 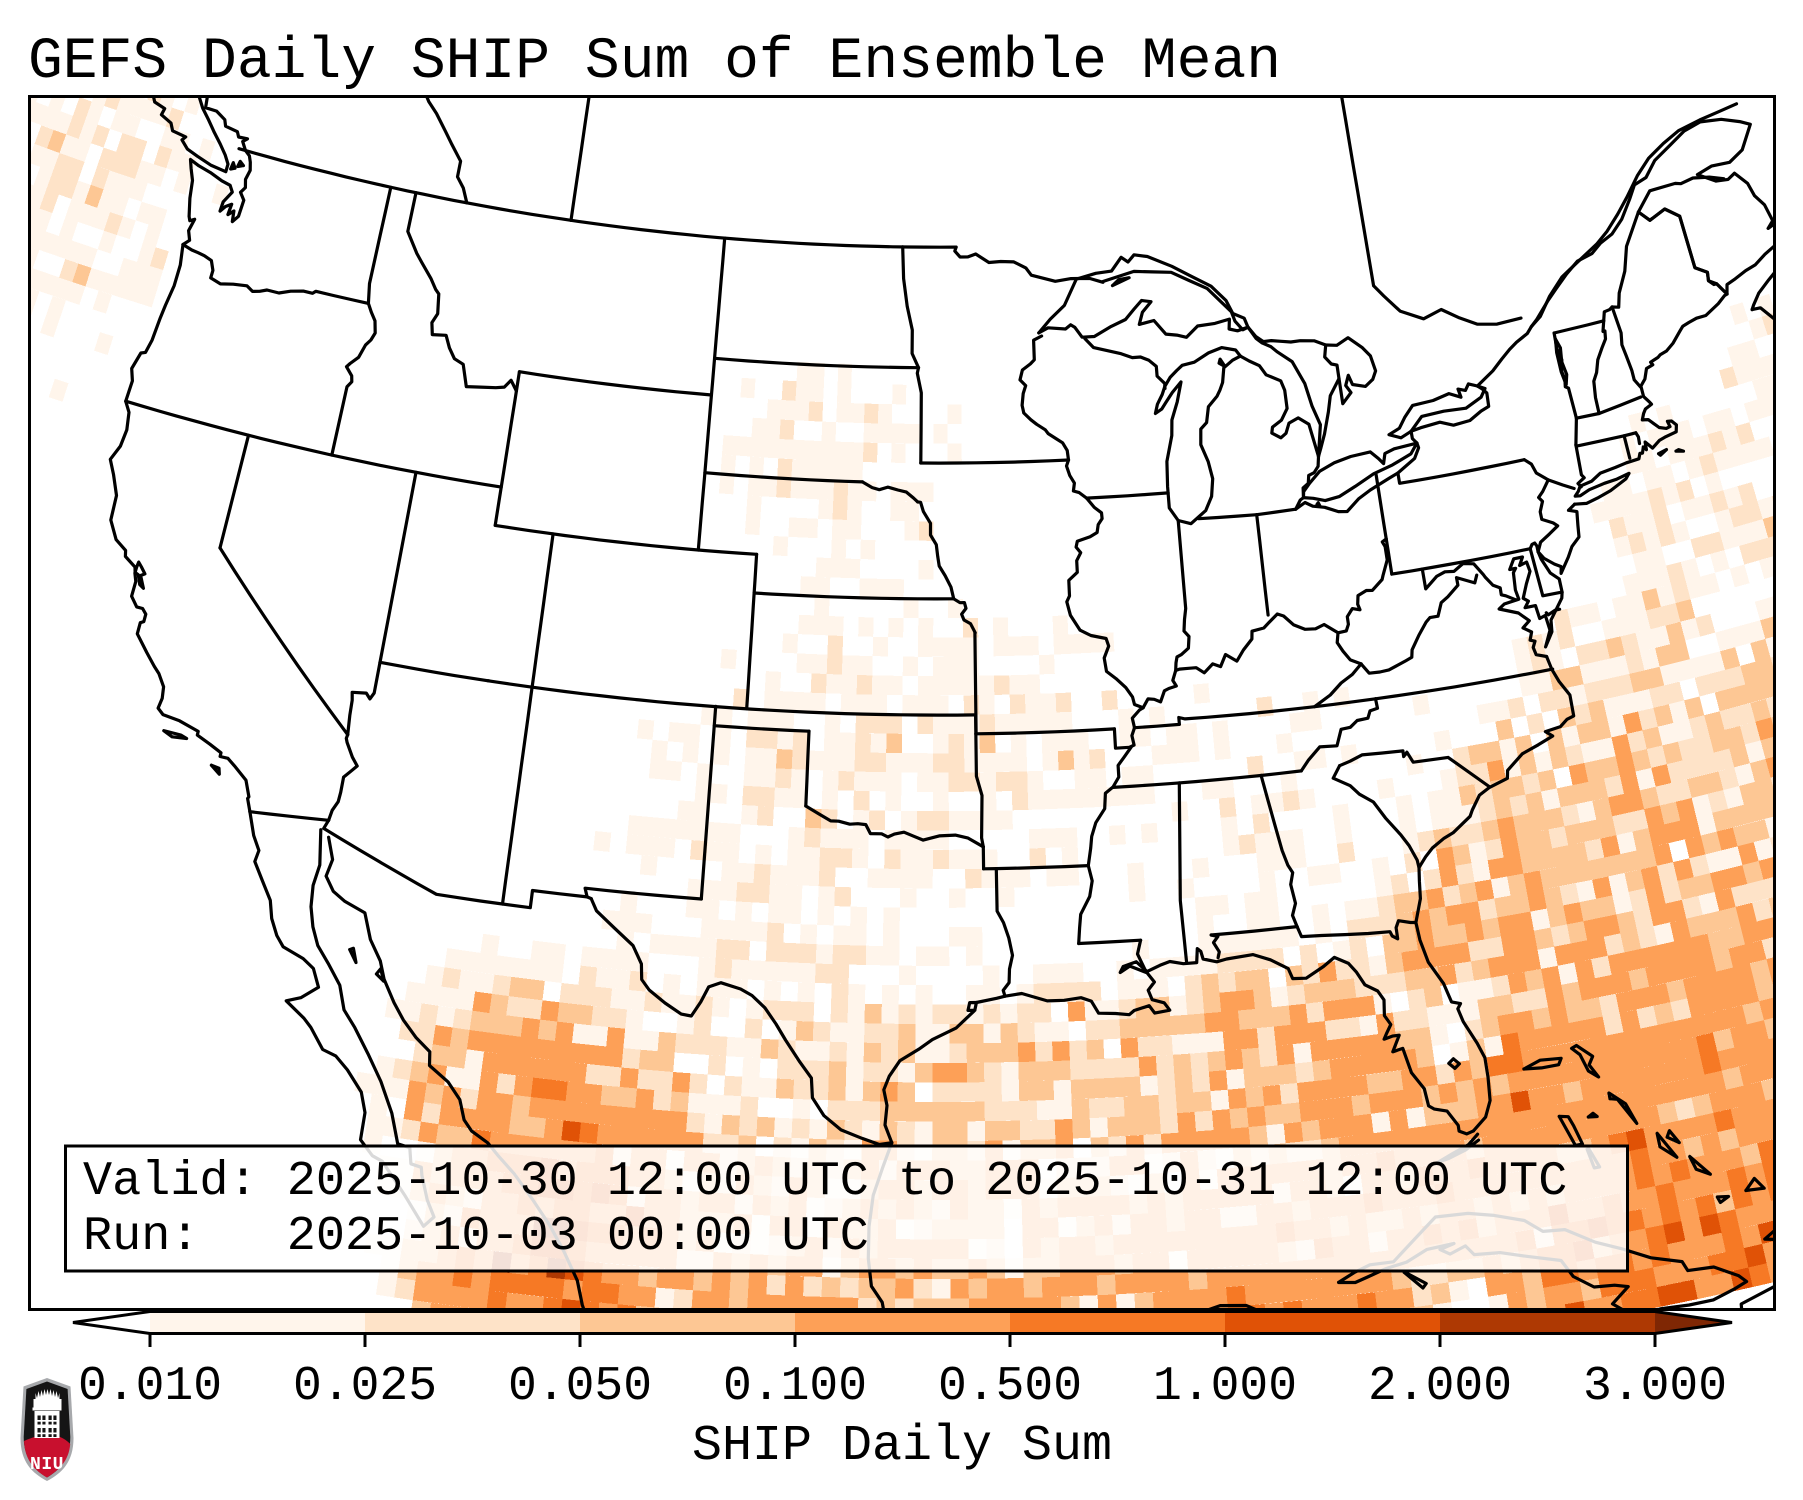 What do you see at coordinates (1225, 1387) in the screenshot?
I see `svg-text: 1.000` at bounding box center [1225, 1387].